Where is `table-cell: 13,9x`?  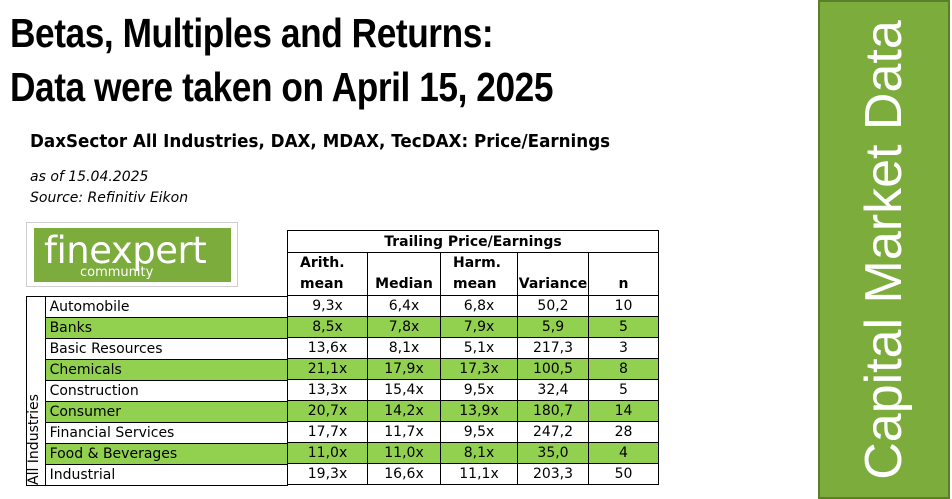 table-cell: 13,9x is located at coordinates (479, 411).